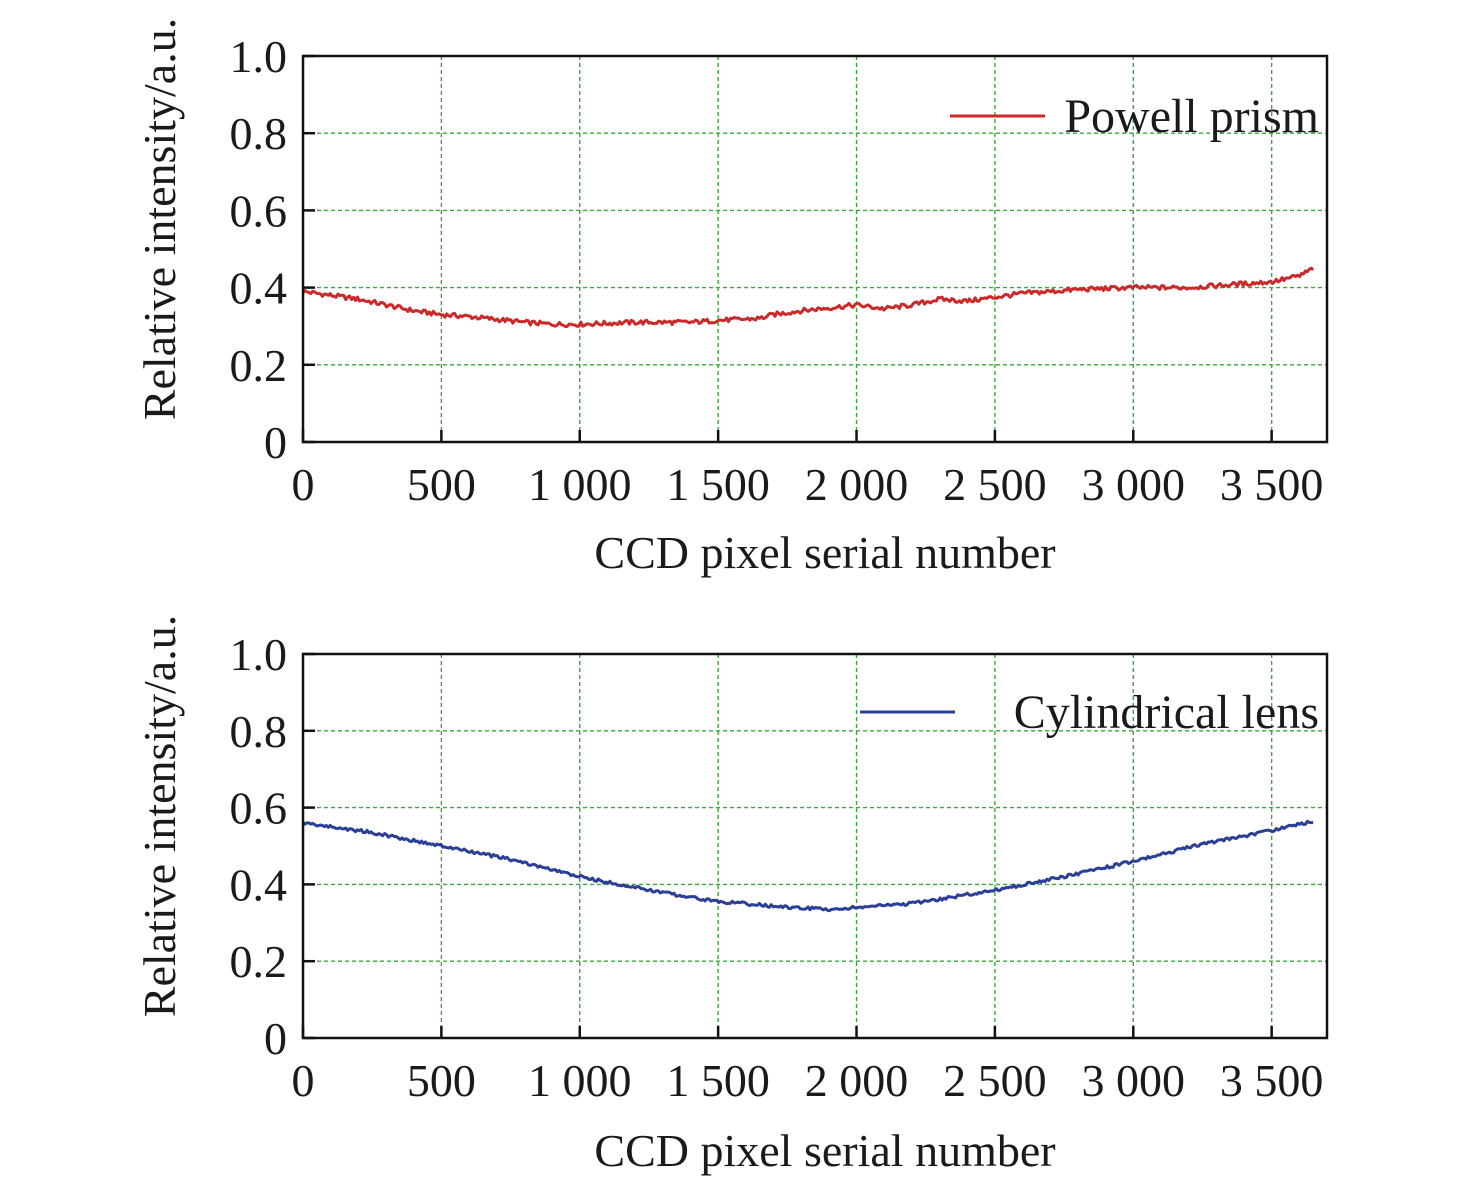 The image size is (1476, 1189). Describe the element at coordinates (1191, 116) in the screenshot. I see `legend-label: Powell prism` at that location.